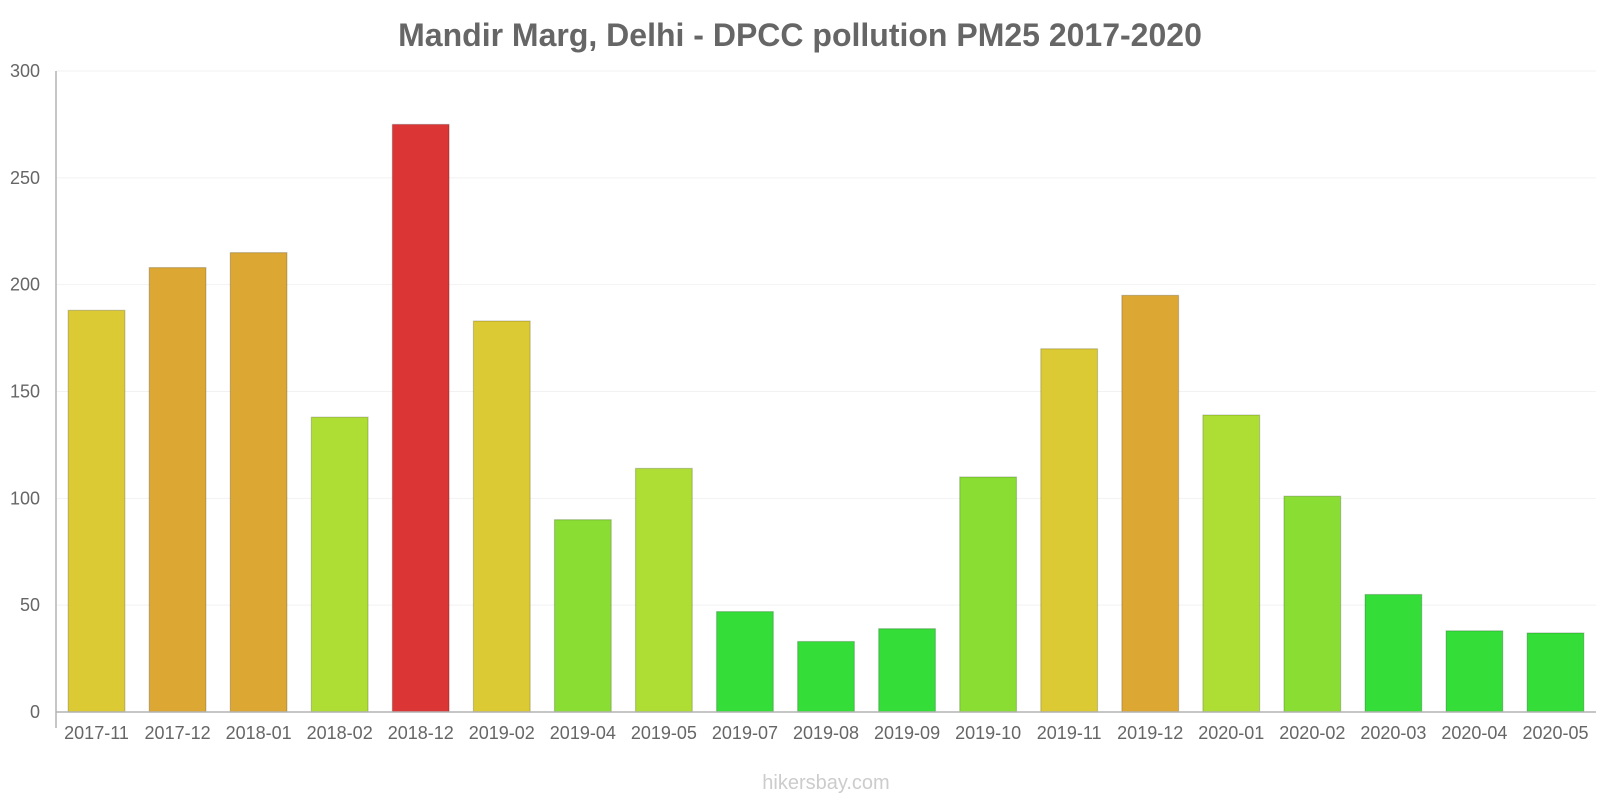 This screenshot has width=1600, height=800. I want to click on y-tick-label: 300, so click(25, 71).